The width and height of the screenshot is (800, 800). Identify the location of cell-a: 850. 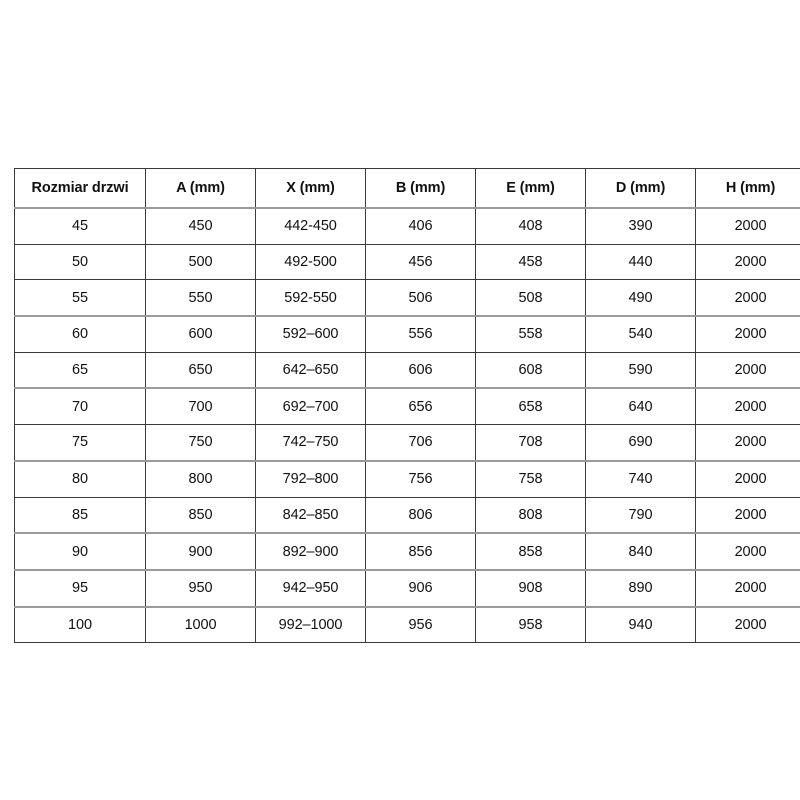
(200, 515).